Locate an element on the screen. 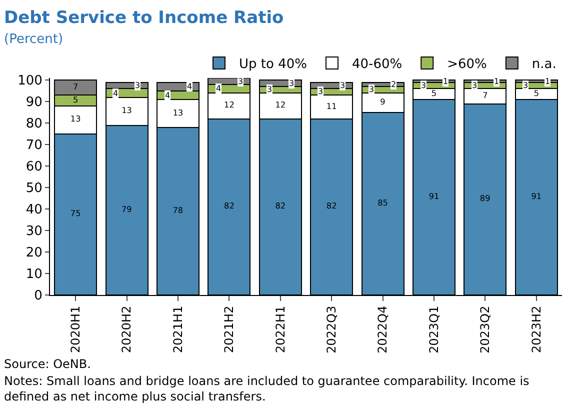  x-tick-label: 2020H1 is located at coordinates (75, 330).